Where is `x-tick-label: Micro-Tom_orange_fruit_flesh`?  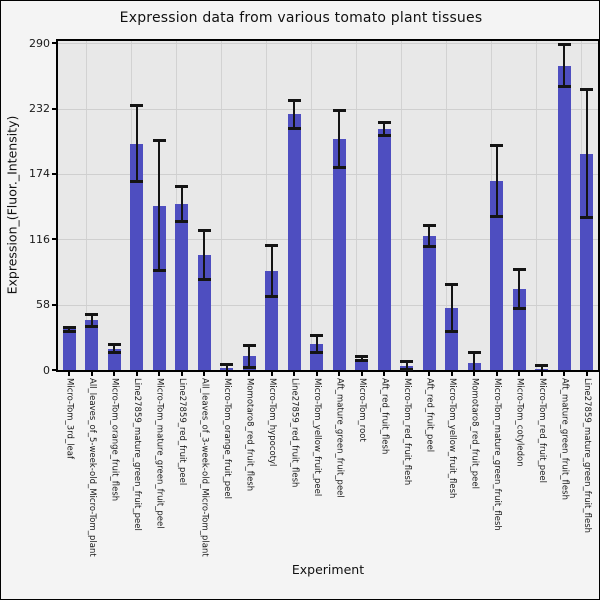 x-tick-label: Micro-Tom_orange_fruit_flesh is located at coordinates (114, 440).